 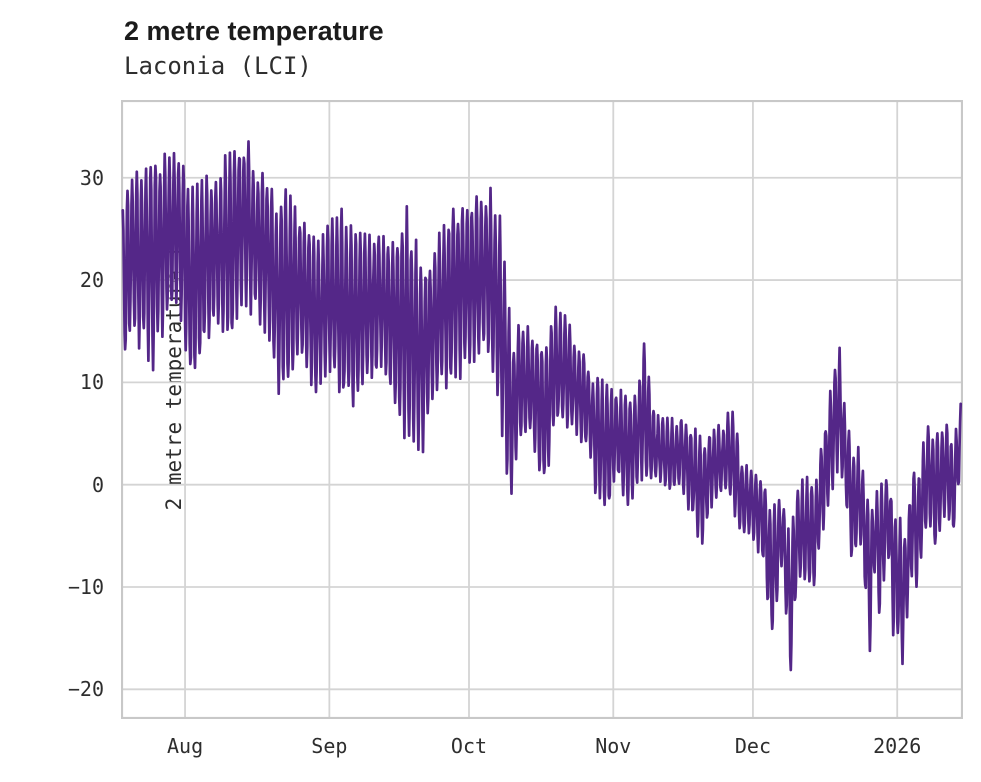 What do you see at coordinates (91, 177) in the screenshot?
I see `y-tick-label: 30` at bounding box center [91, 177].